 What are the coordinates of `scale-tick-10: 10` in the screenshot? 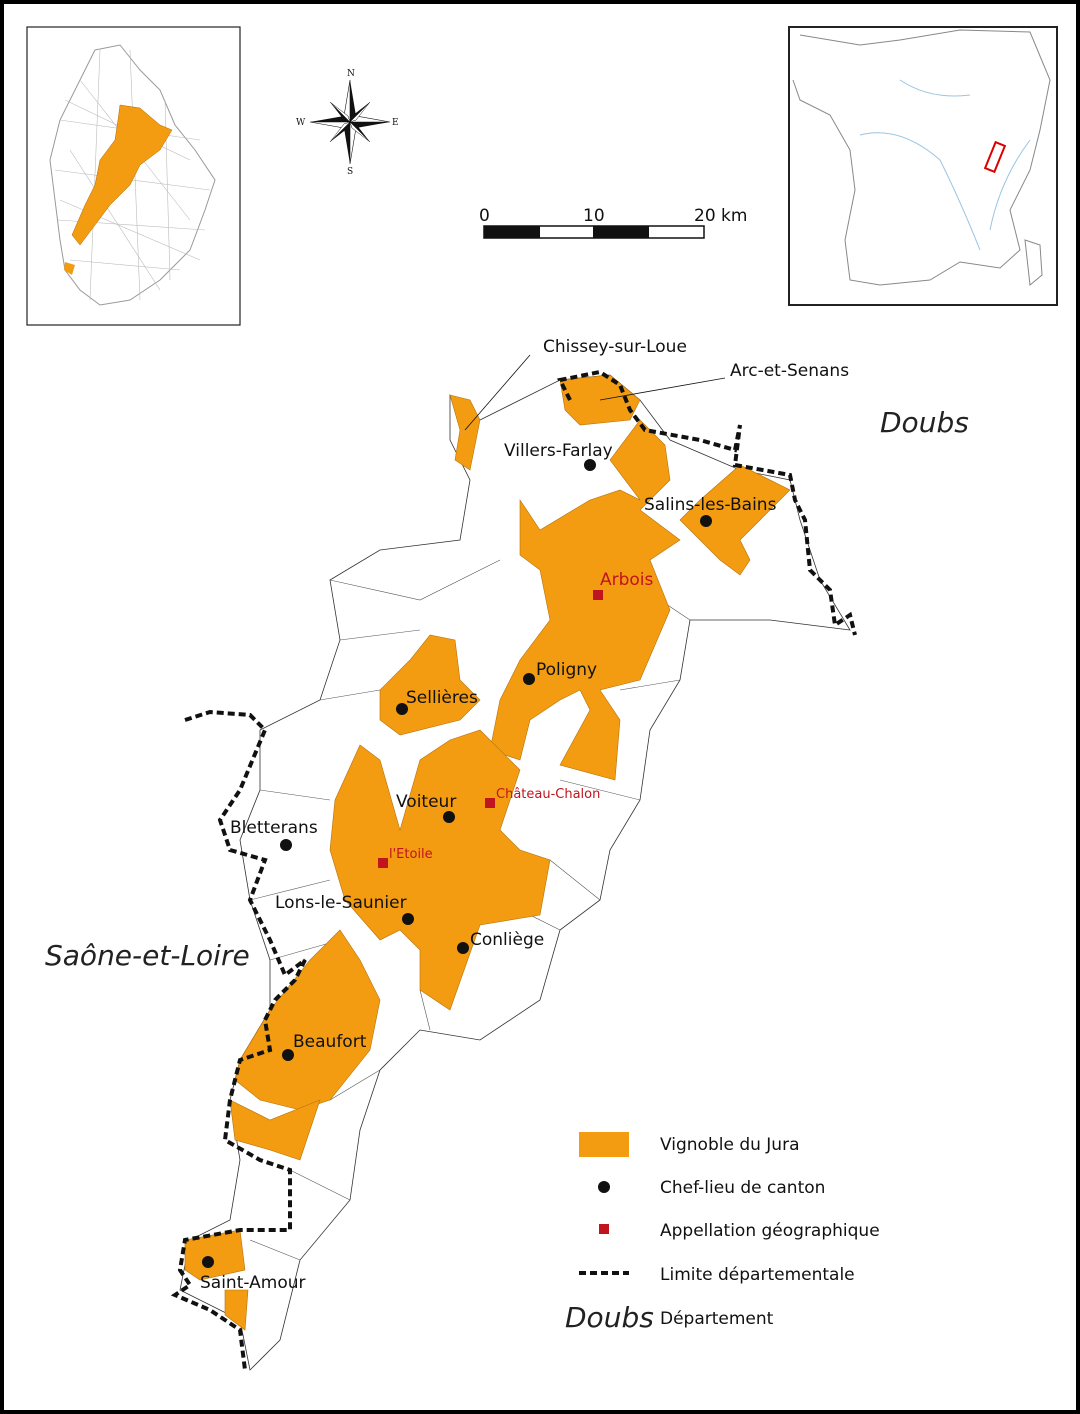 It's located at (594, 216).